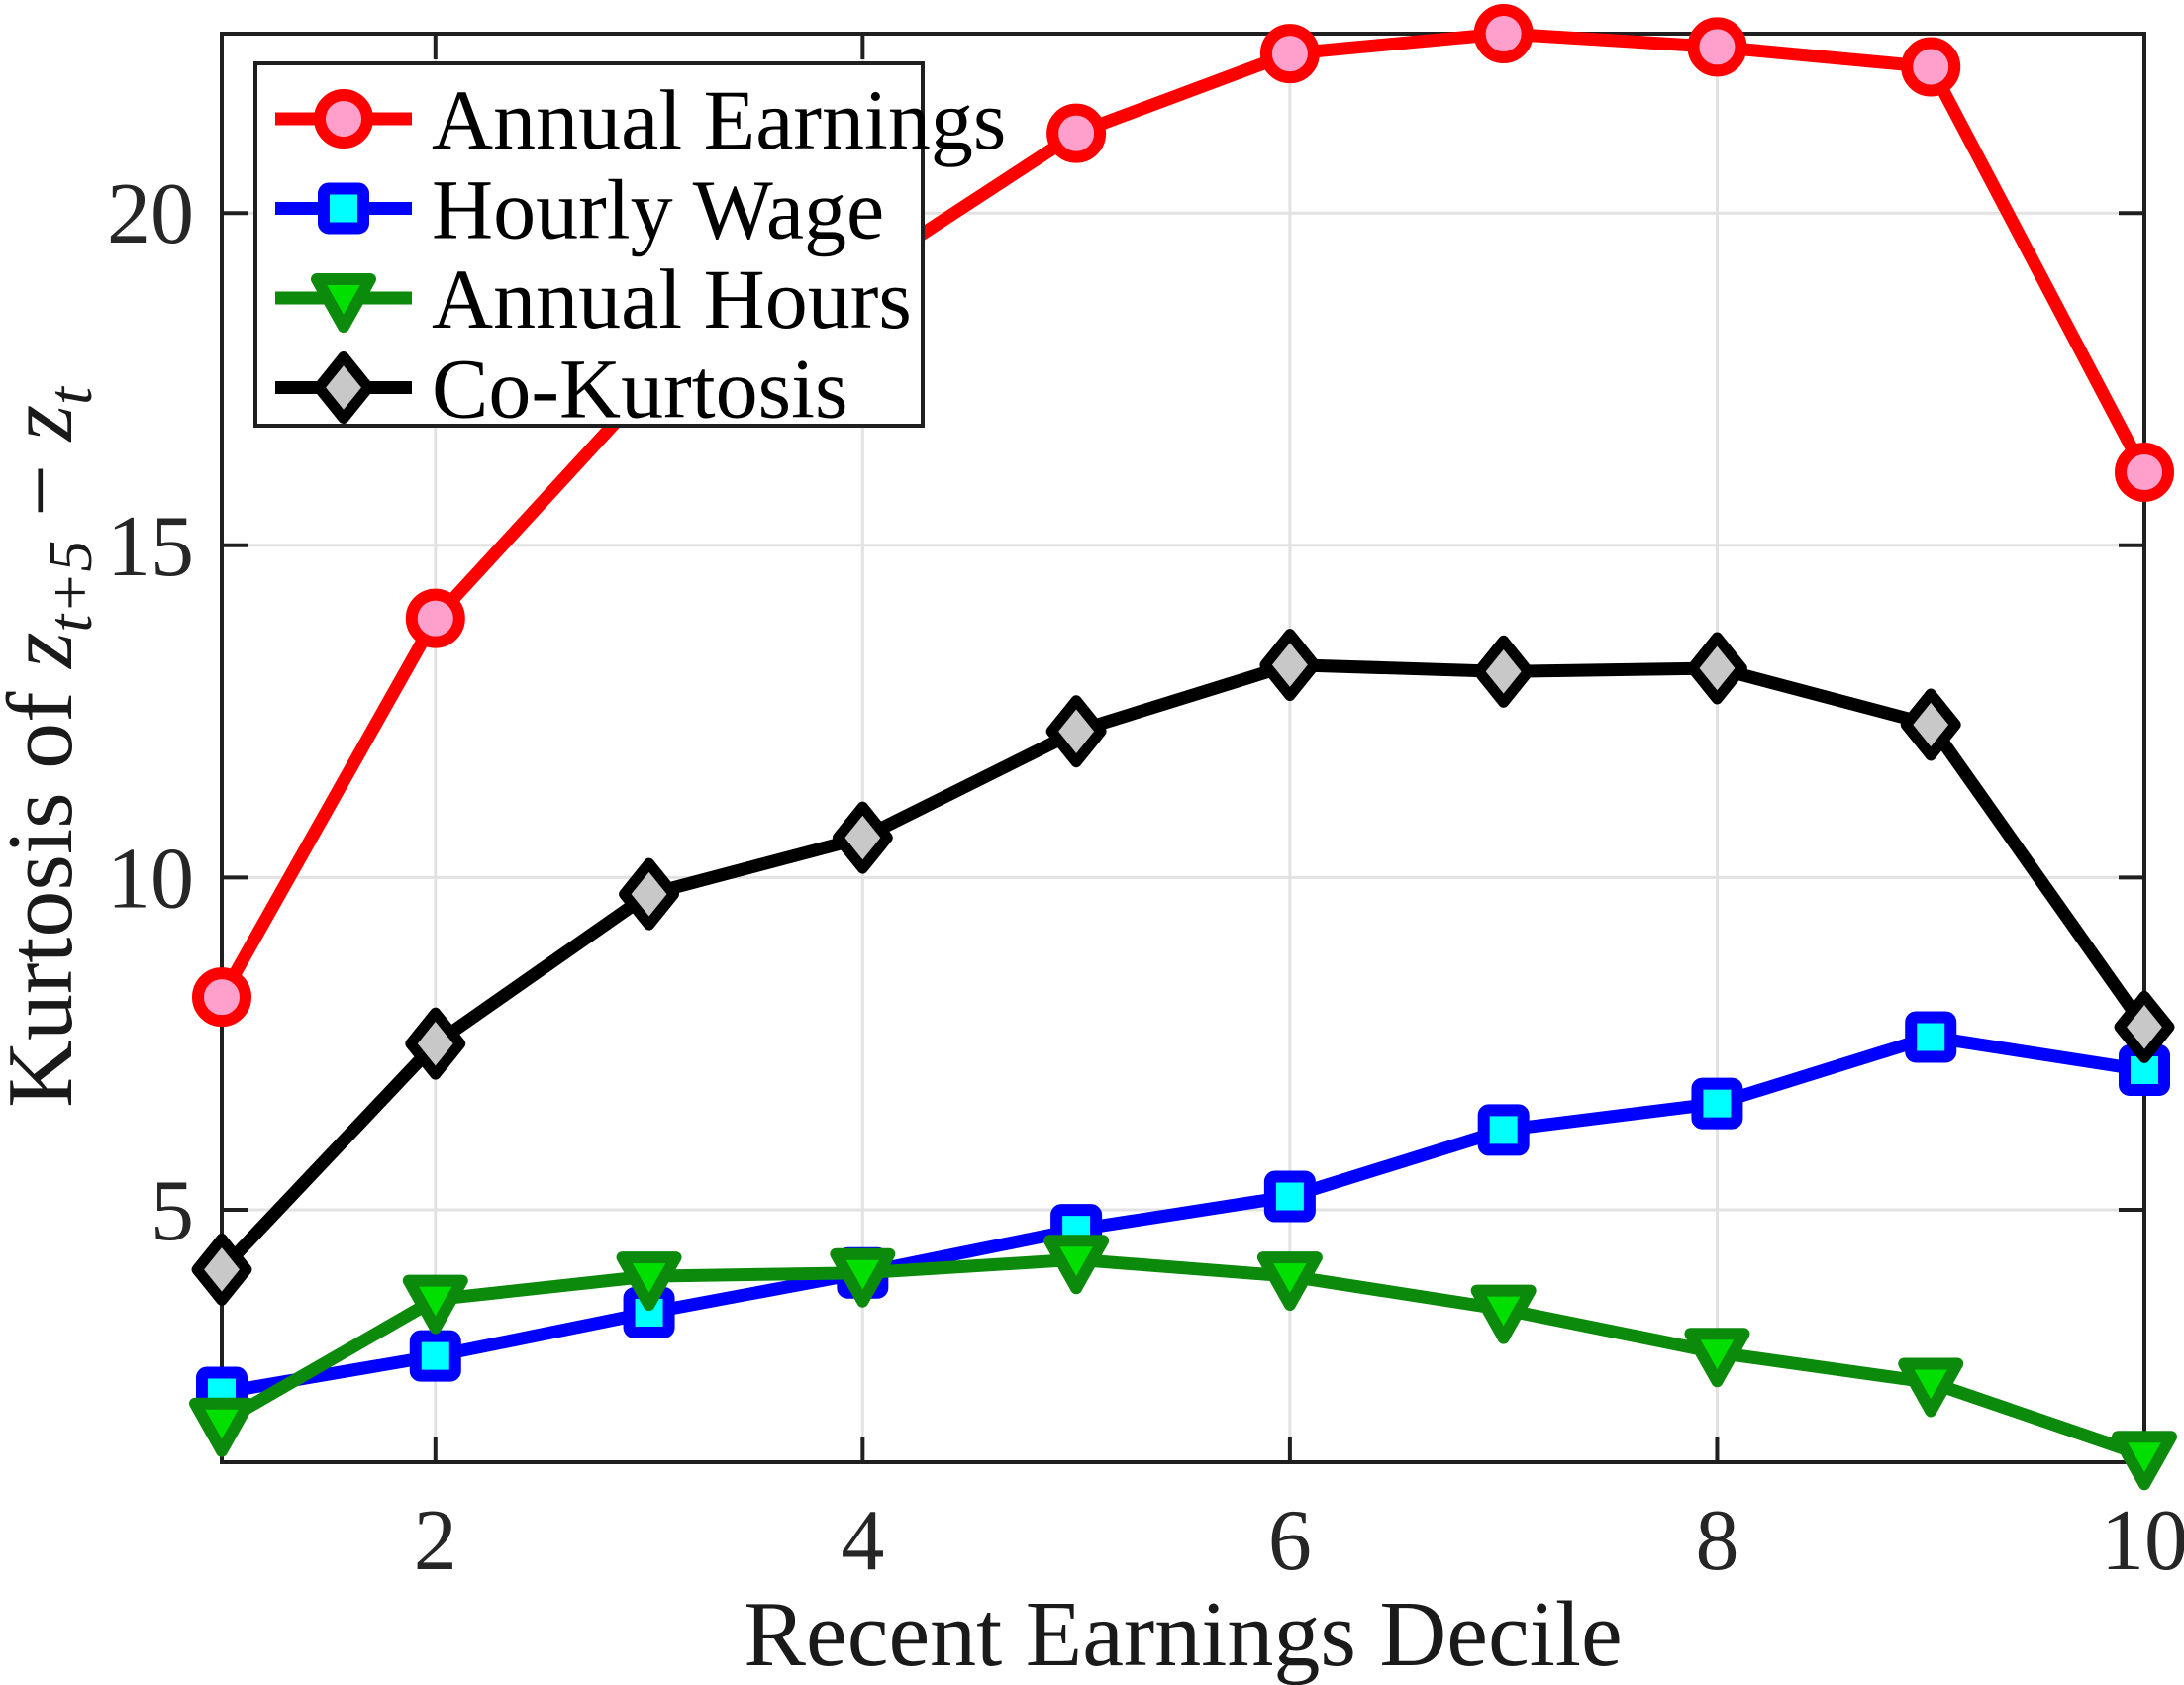 The width and height of the screenshot is (2184, 1685). Describe the element at coordinates (862, 1541) in the screenshot. I see `x-tick-label: 4` at that location.